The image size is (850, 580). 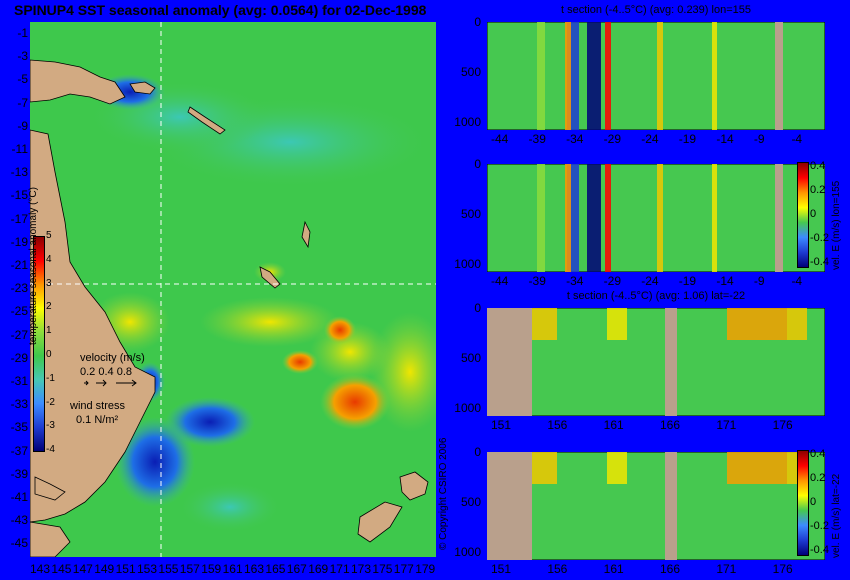 What do you see at coordinates (22, 79) in the screenshot?
I see `lat-tick-label: -5` at bounding box center [22, 79].